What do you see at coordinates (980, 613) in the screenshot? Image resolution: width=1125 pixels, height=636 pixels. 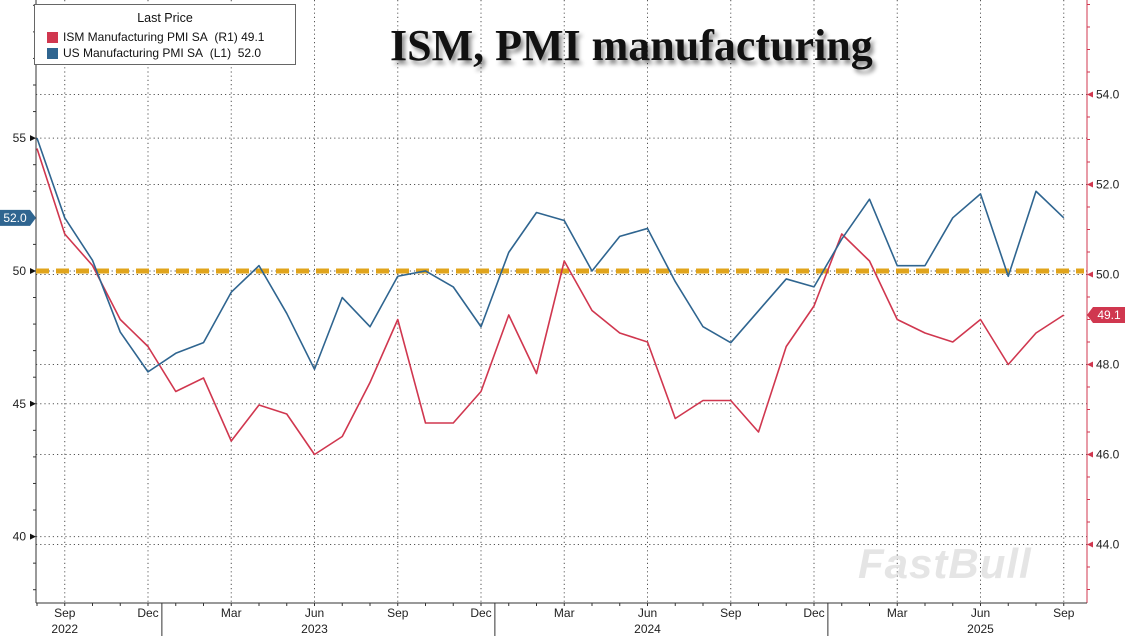 I see `x-tick-label-11: Jun` at bounding box center [980, 613].